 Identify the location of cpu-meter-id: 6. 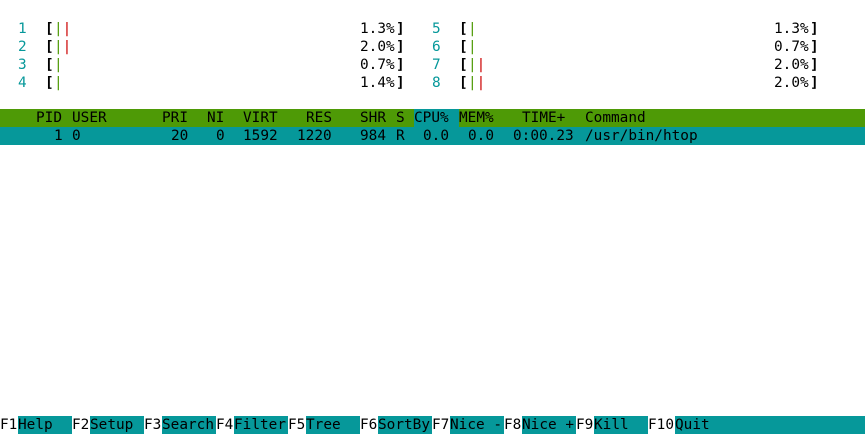
(436, 47).